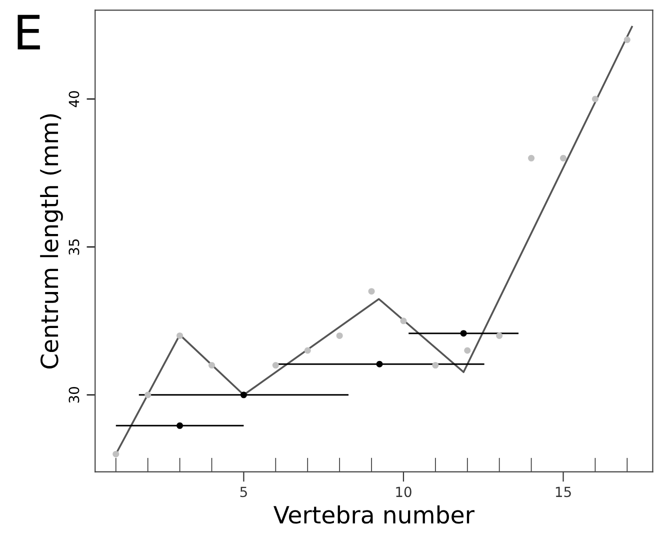 The width and height of the screenshot is (656, 538). What do you see at coordinates (29, 32) in the screenshot?
I see `chart-title: E` at bounding box center [29, 32].